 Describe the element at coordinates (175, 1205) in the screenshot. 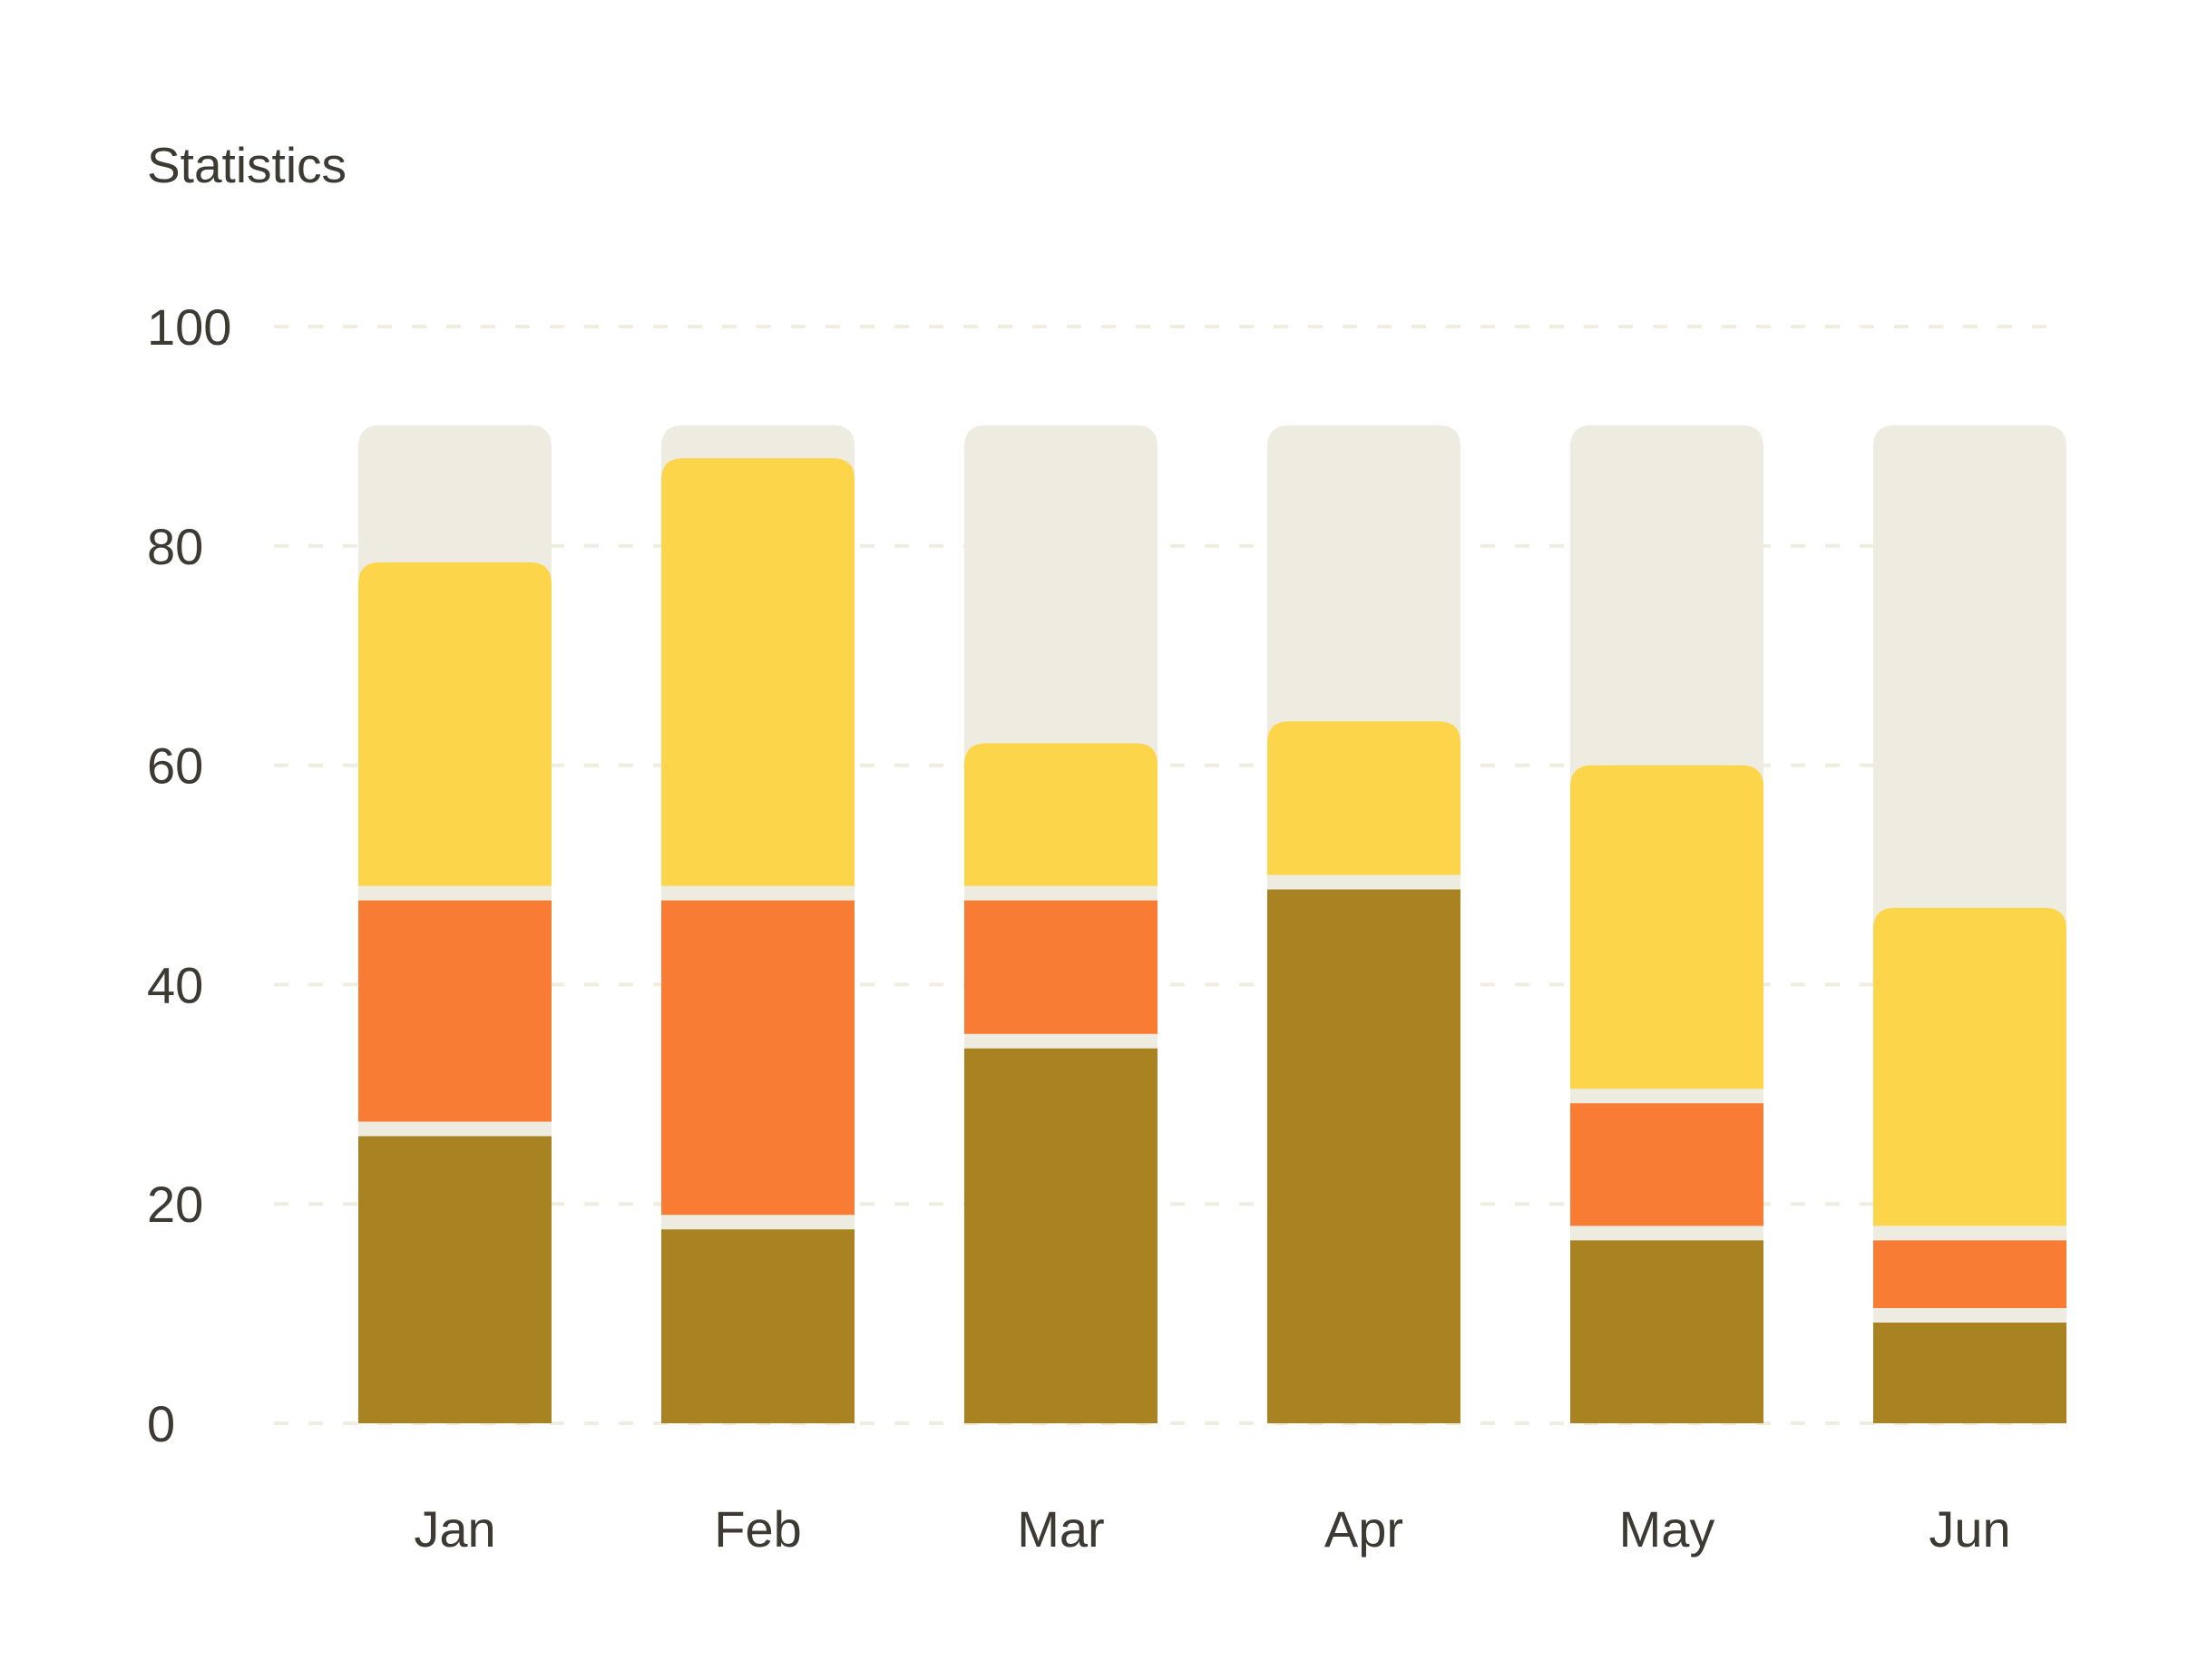

I see `y-tick-label: 20` at that location.